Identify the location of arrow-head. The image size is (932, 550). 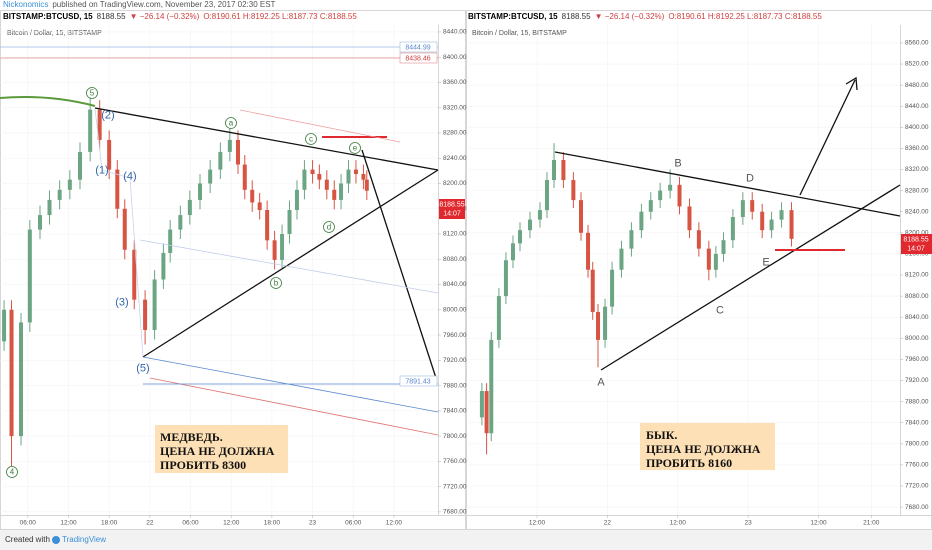
(851, 83).